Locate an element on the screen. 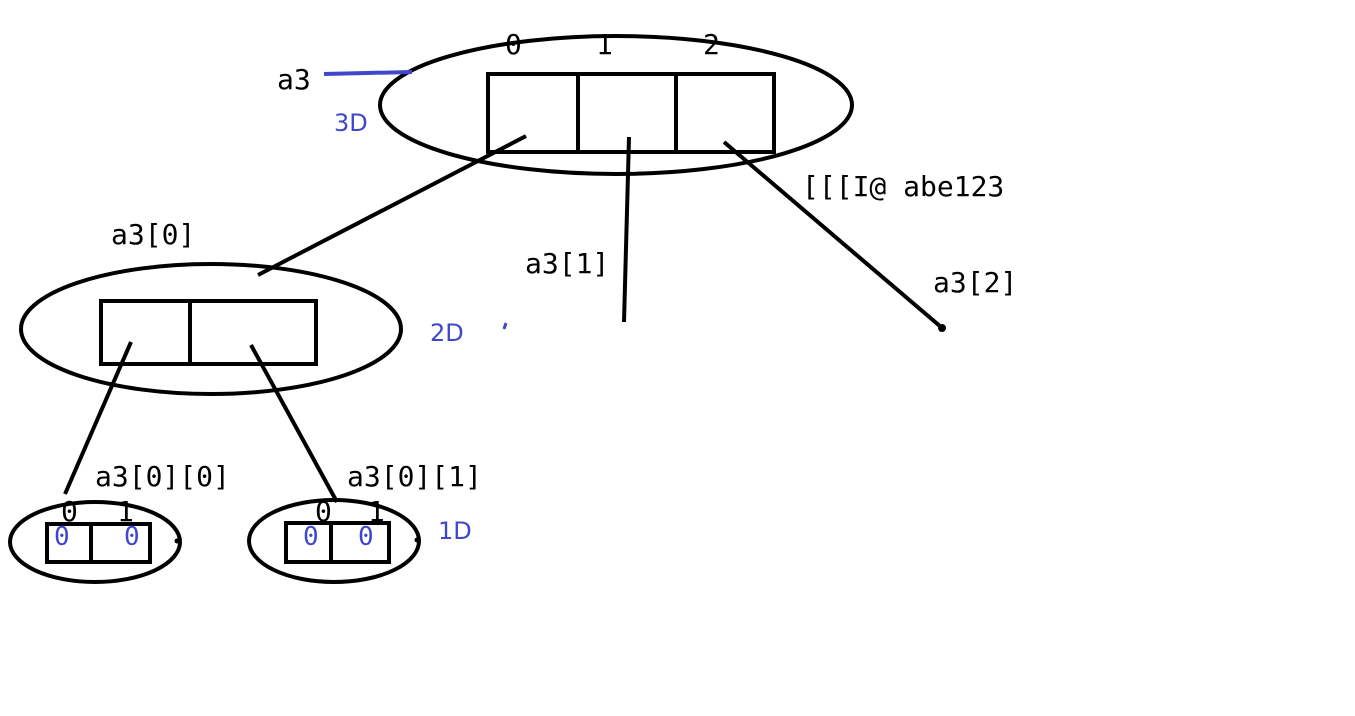 The width and height of the screenshot is (1355, 716). label-a3-0-1: a3[0][1] is located at coordinates (414, 476).